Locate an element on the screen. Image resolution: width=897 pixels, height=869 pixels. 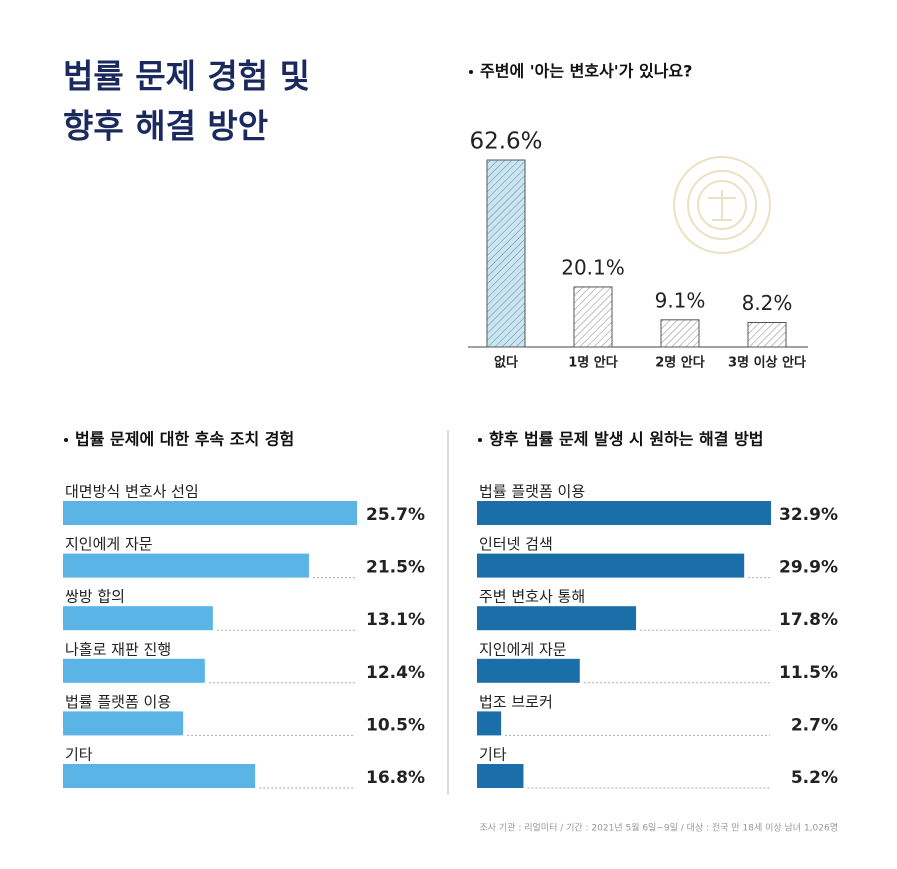
x-tick-label: 2명 안다 is located at coordinates (679, 363).